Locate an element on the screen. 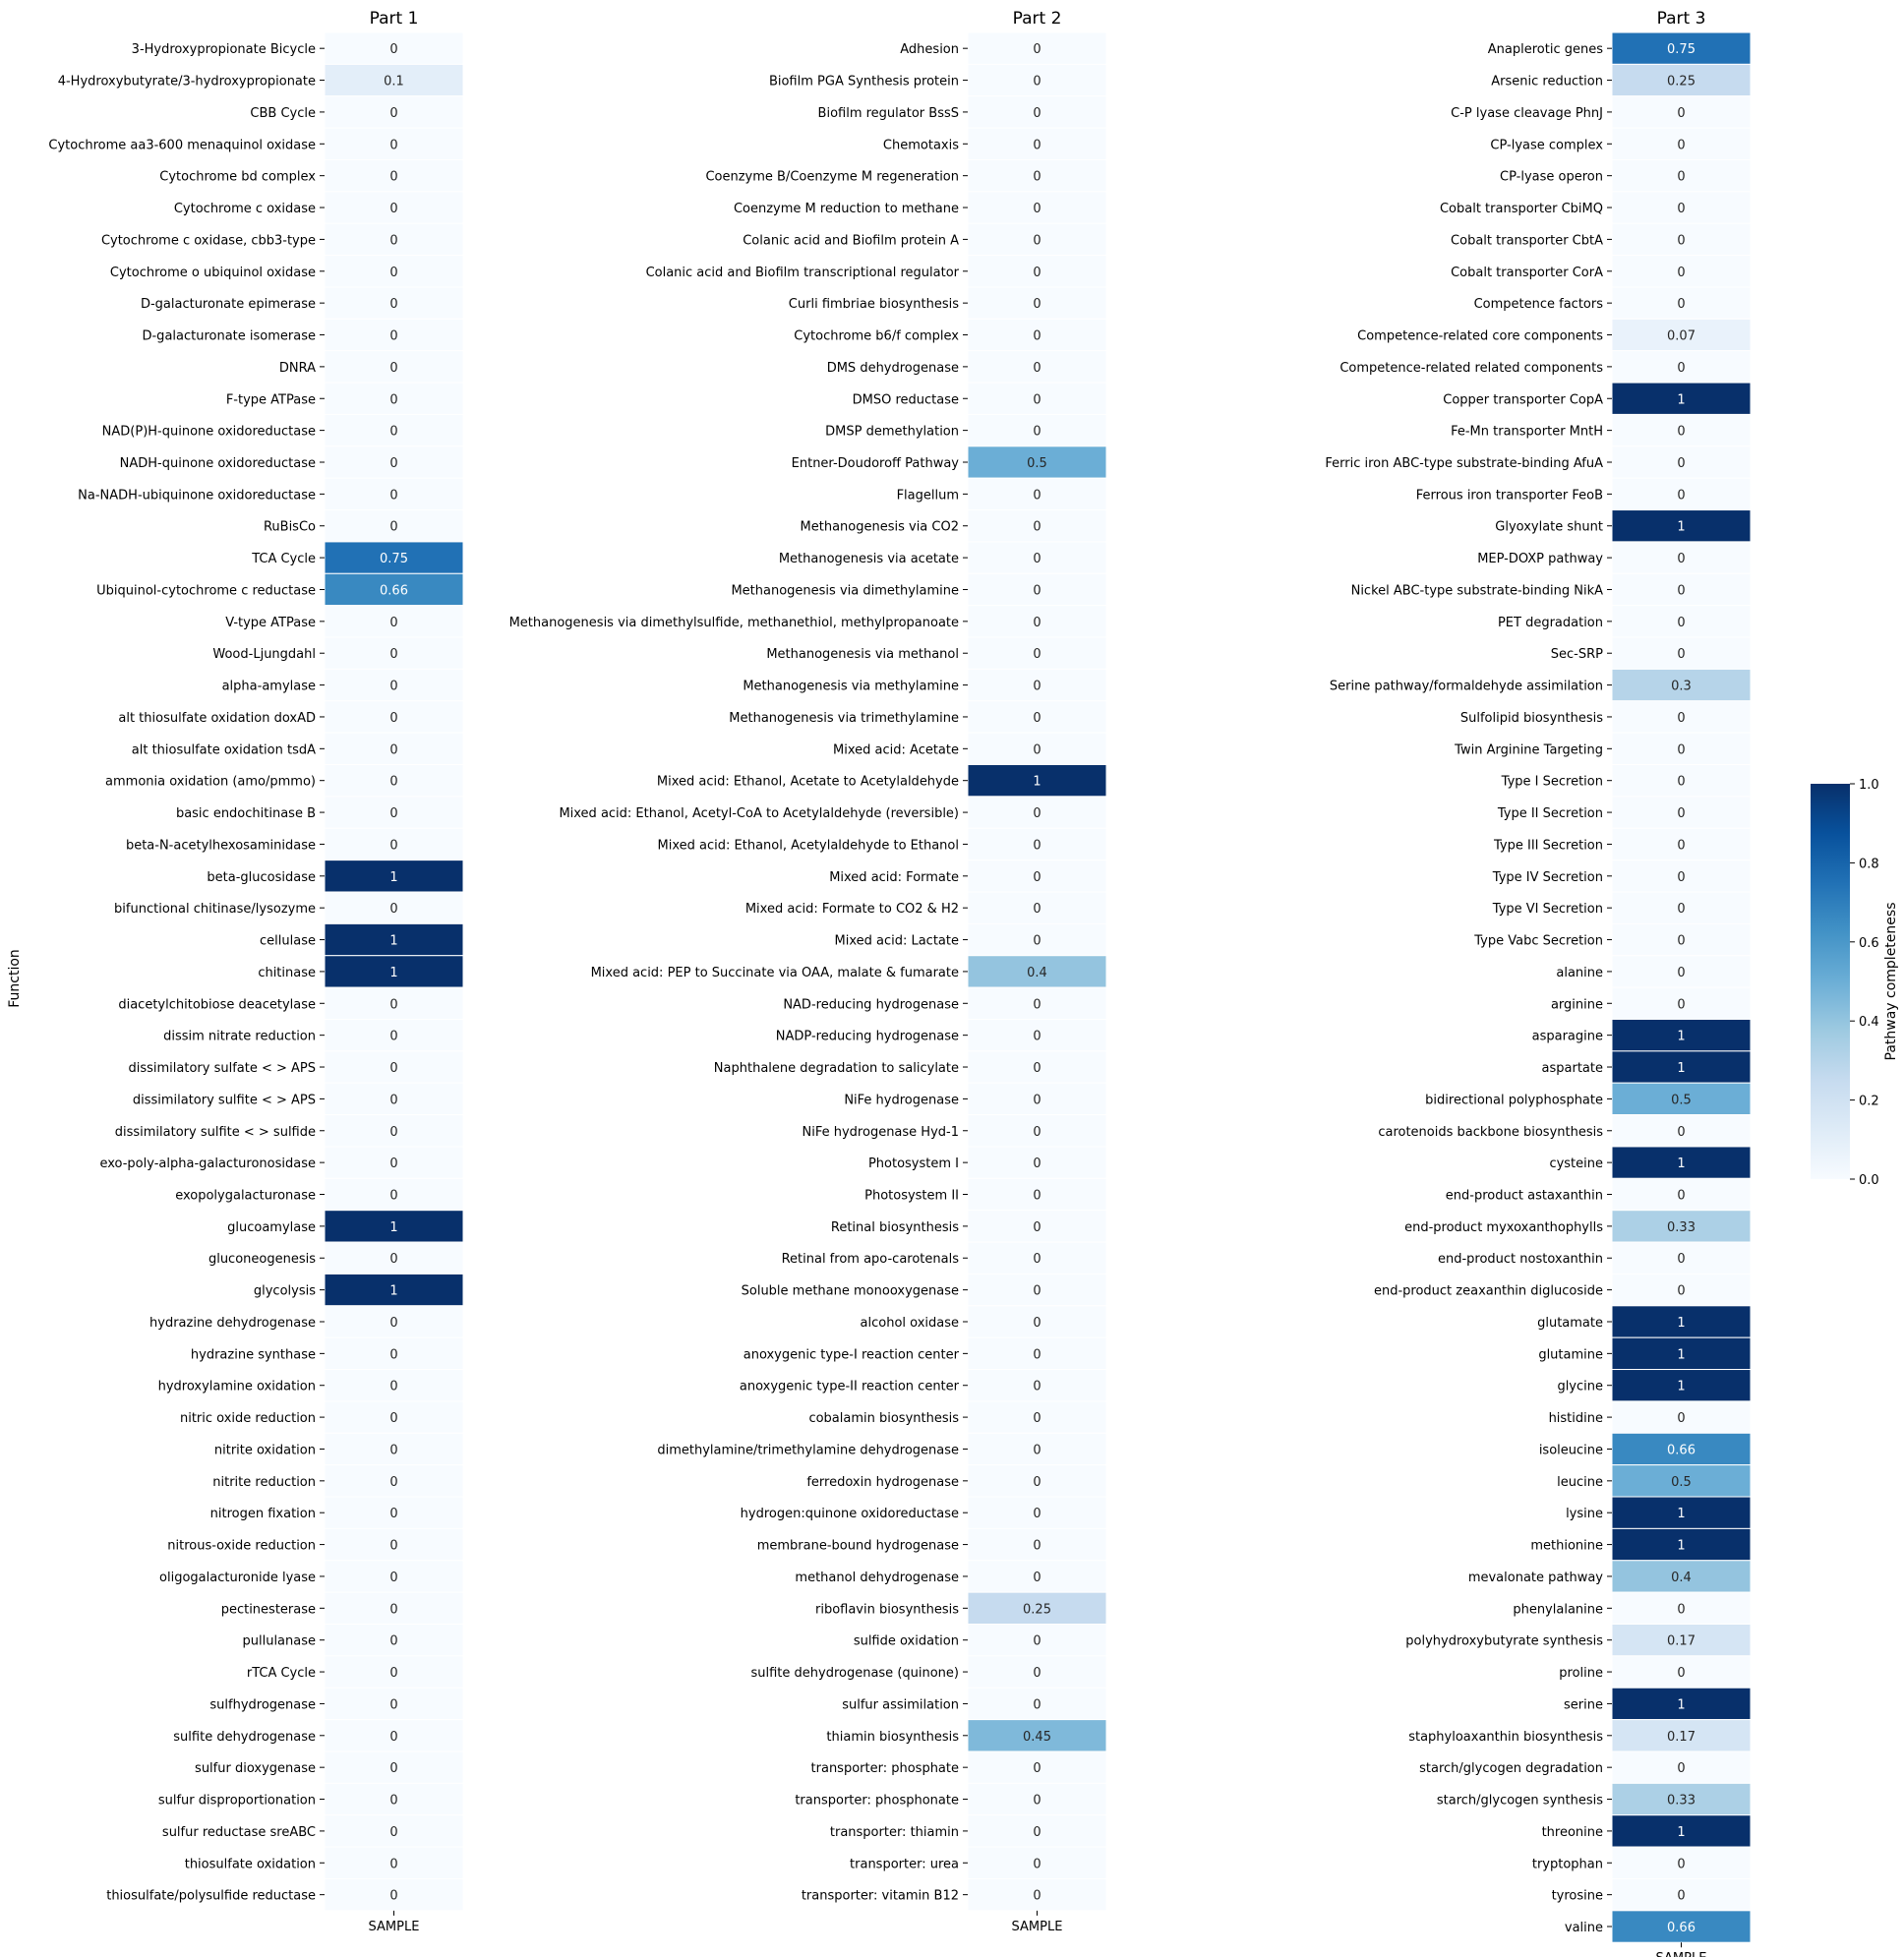 Image resolution: width=1904 pixels, height=1957 pixels. row-label-methanogenesis-via-trimethylamine: Methanogenesis via trimethylamine is located at coordinates (844, 719).